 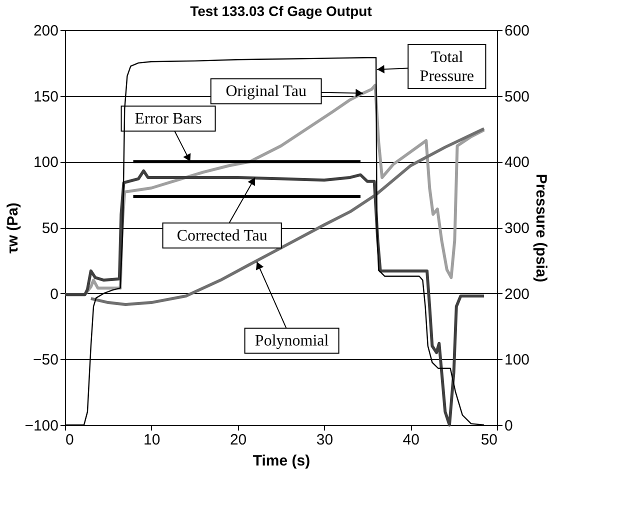 I want to click on annotation: Corrected Tau, so click(x=222, y=235).